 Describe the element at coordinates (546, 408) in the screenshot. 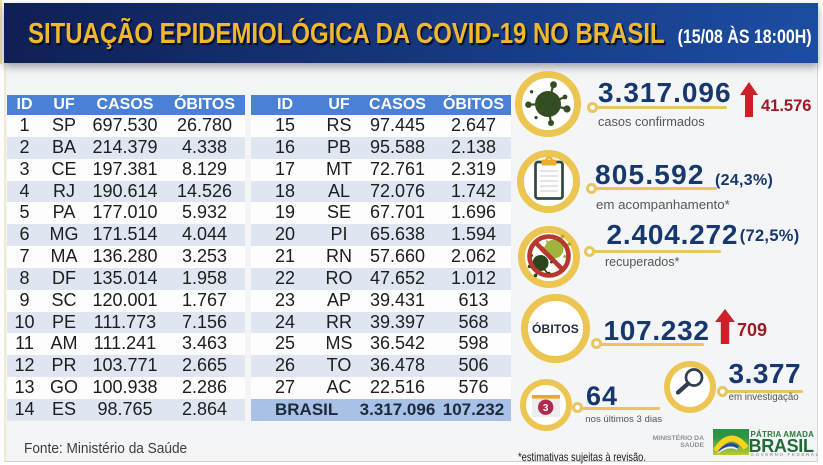

I see `svg-text: 3` at that location.